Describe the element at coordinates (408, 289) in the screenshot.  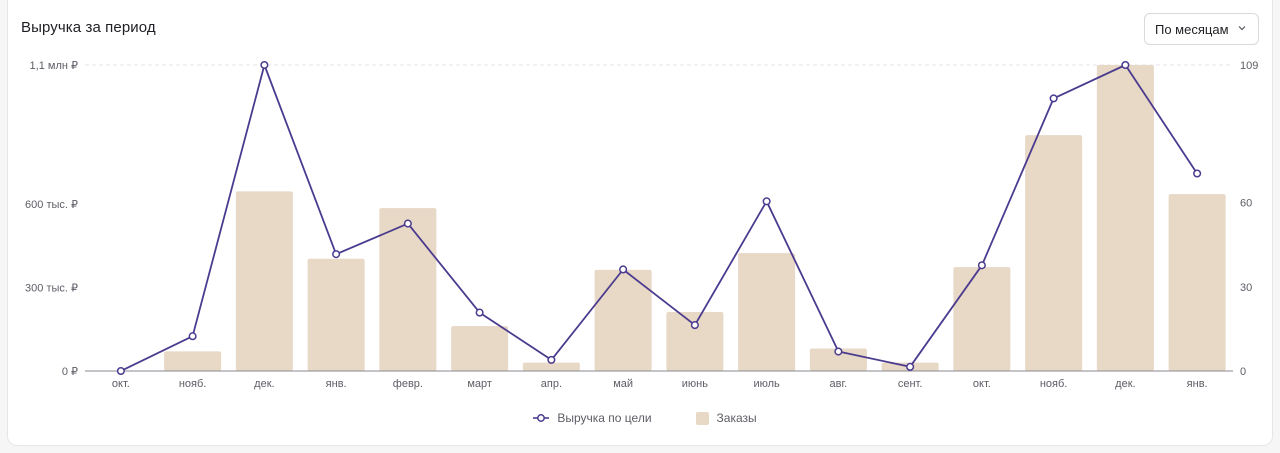
I see `bar-orders-февр.` at that location.